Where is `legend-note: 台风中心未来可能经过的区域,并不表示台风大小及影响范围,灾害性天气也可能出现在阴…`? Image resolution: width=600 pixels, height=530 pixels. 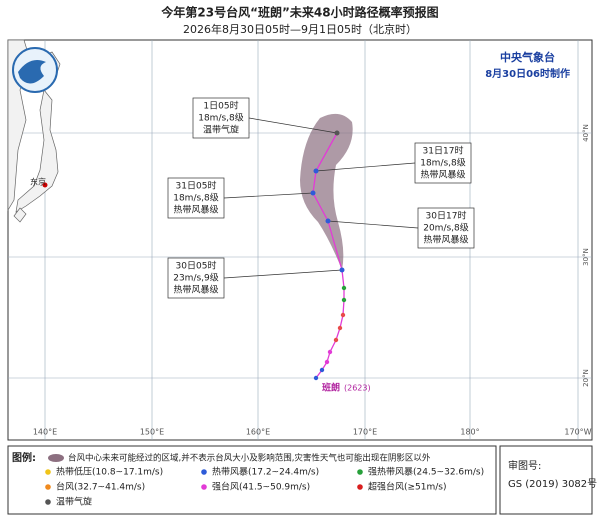
legend-note: 台风中心未来可能经过的区域,并不表示台风大小及影响范围,灾害性天气也可能出现在阴… is located at coordinates (249, 458).